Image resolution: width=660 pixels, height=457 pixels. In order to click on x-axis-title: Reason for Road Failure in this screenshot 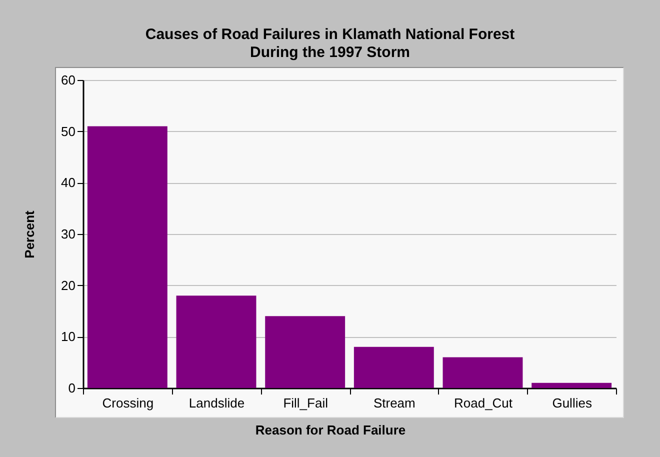, I will do `click(330, 430)`.